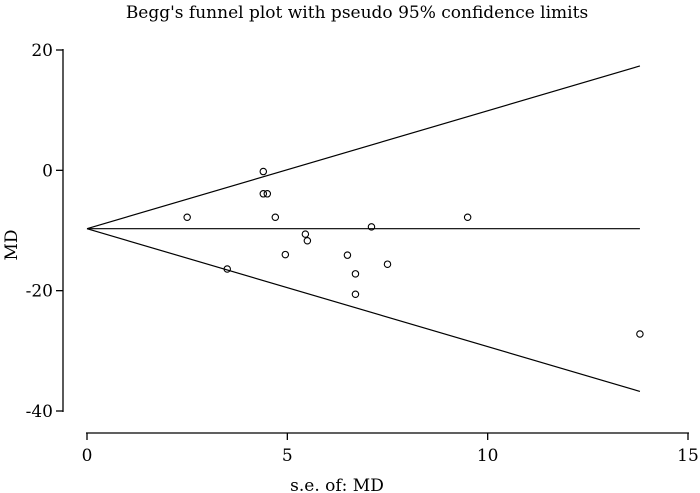  What do you see at coordinates (287, 456) in the screenshot?
I see `x-tick-label: 5` at bounding box center [287, 456].